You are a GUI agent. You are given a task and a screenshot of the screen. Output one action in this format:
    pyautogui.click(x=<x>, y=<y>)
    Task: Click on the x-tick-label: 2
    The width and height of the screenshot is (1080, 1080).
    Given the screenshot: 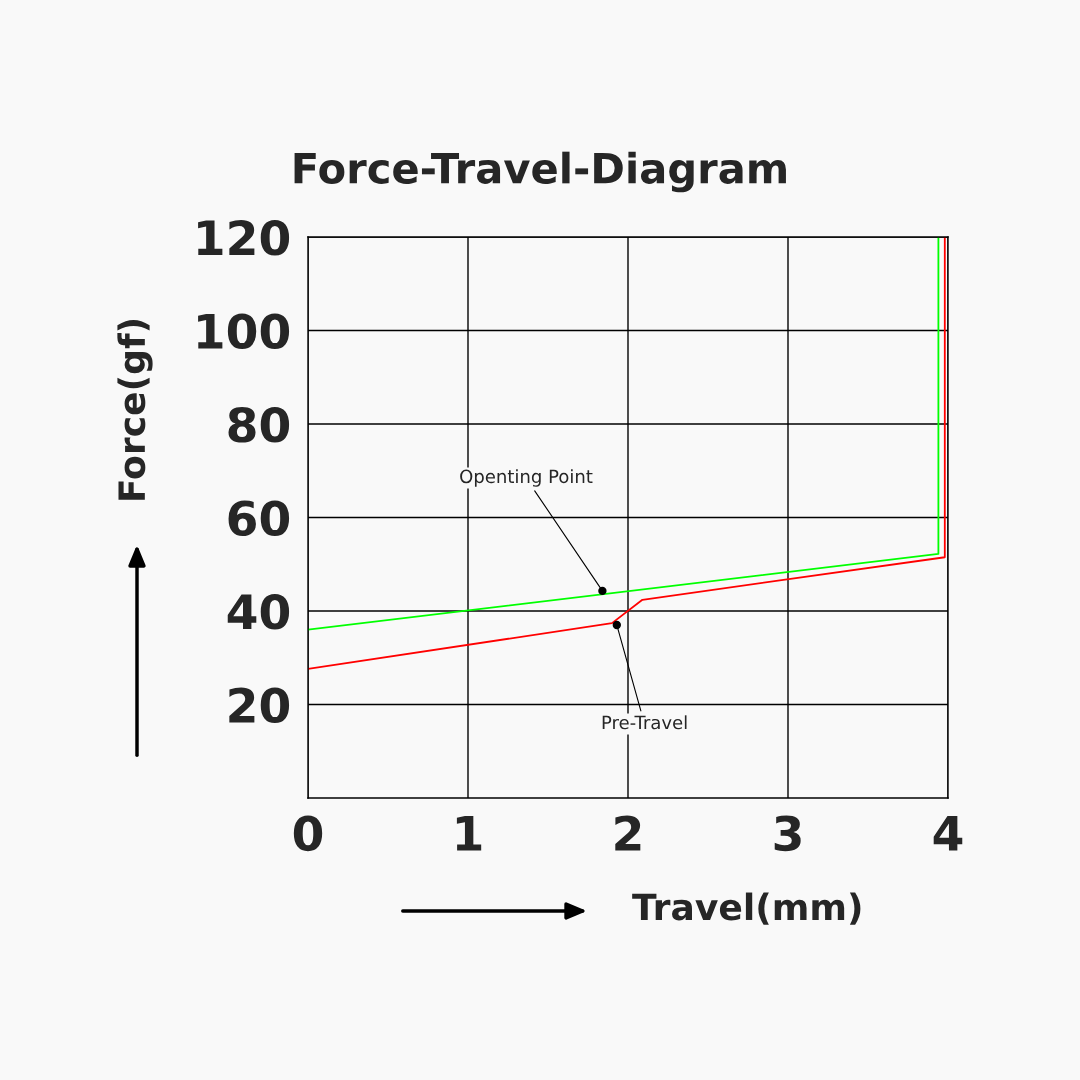 What is the action you would take?
    pyautogui.click(x=628, y=833)
    